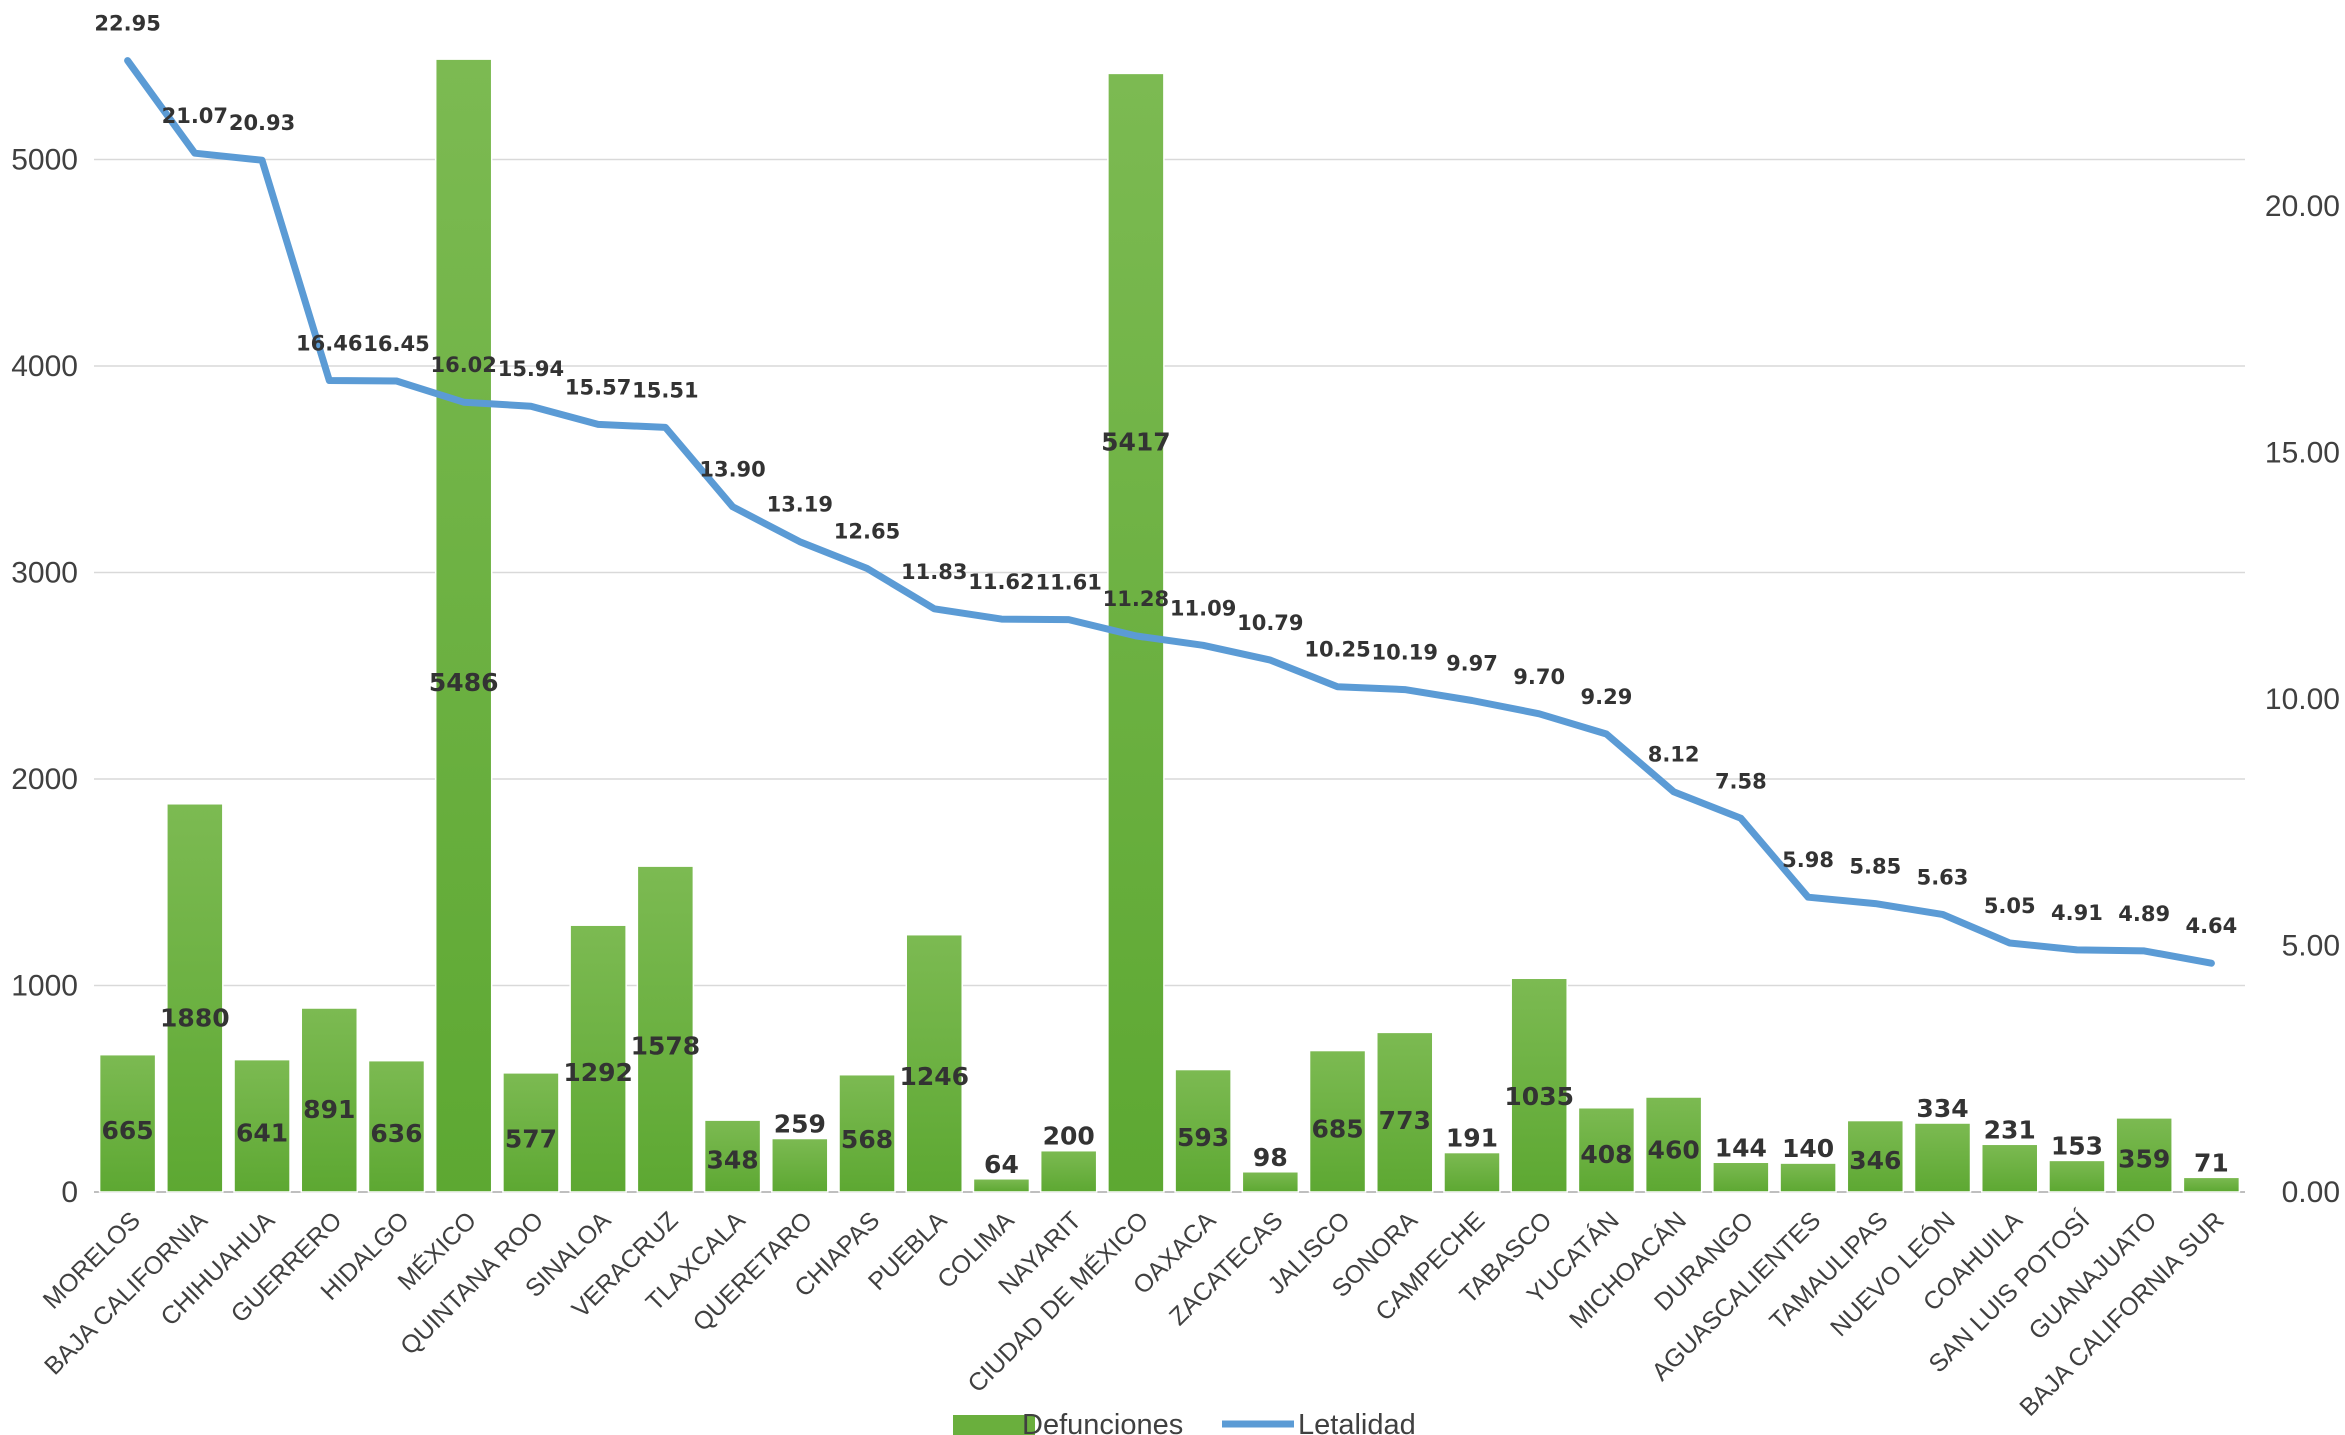 This screenshot has height=1435, width=2345. I want to click on right-axis: 0.00 5.00 10.00 15.00 20.00, so click(2302, 699).